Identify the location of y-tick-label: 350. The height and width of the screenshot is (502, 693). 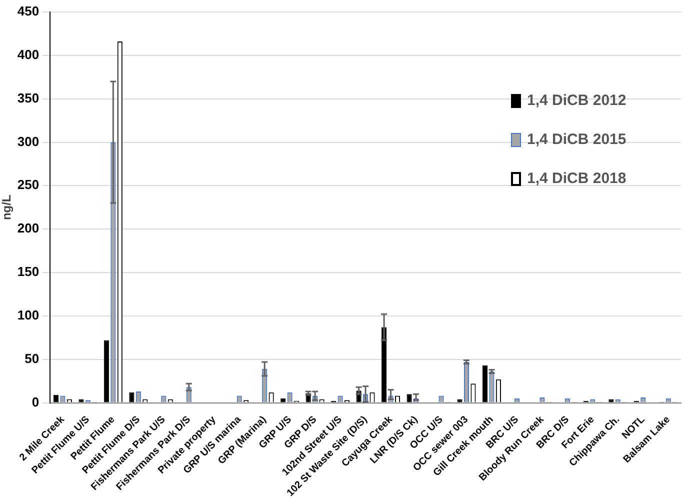
(28, 98).